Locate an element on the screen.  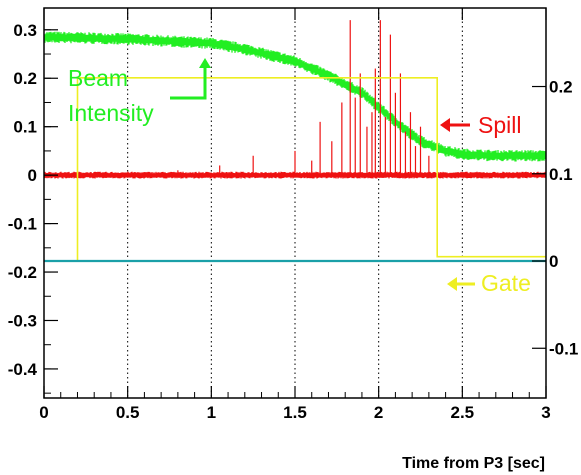
x-tick-label: 0.5 is located at coordinates (128, 412).